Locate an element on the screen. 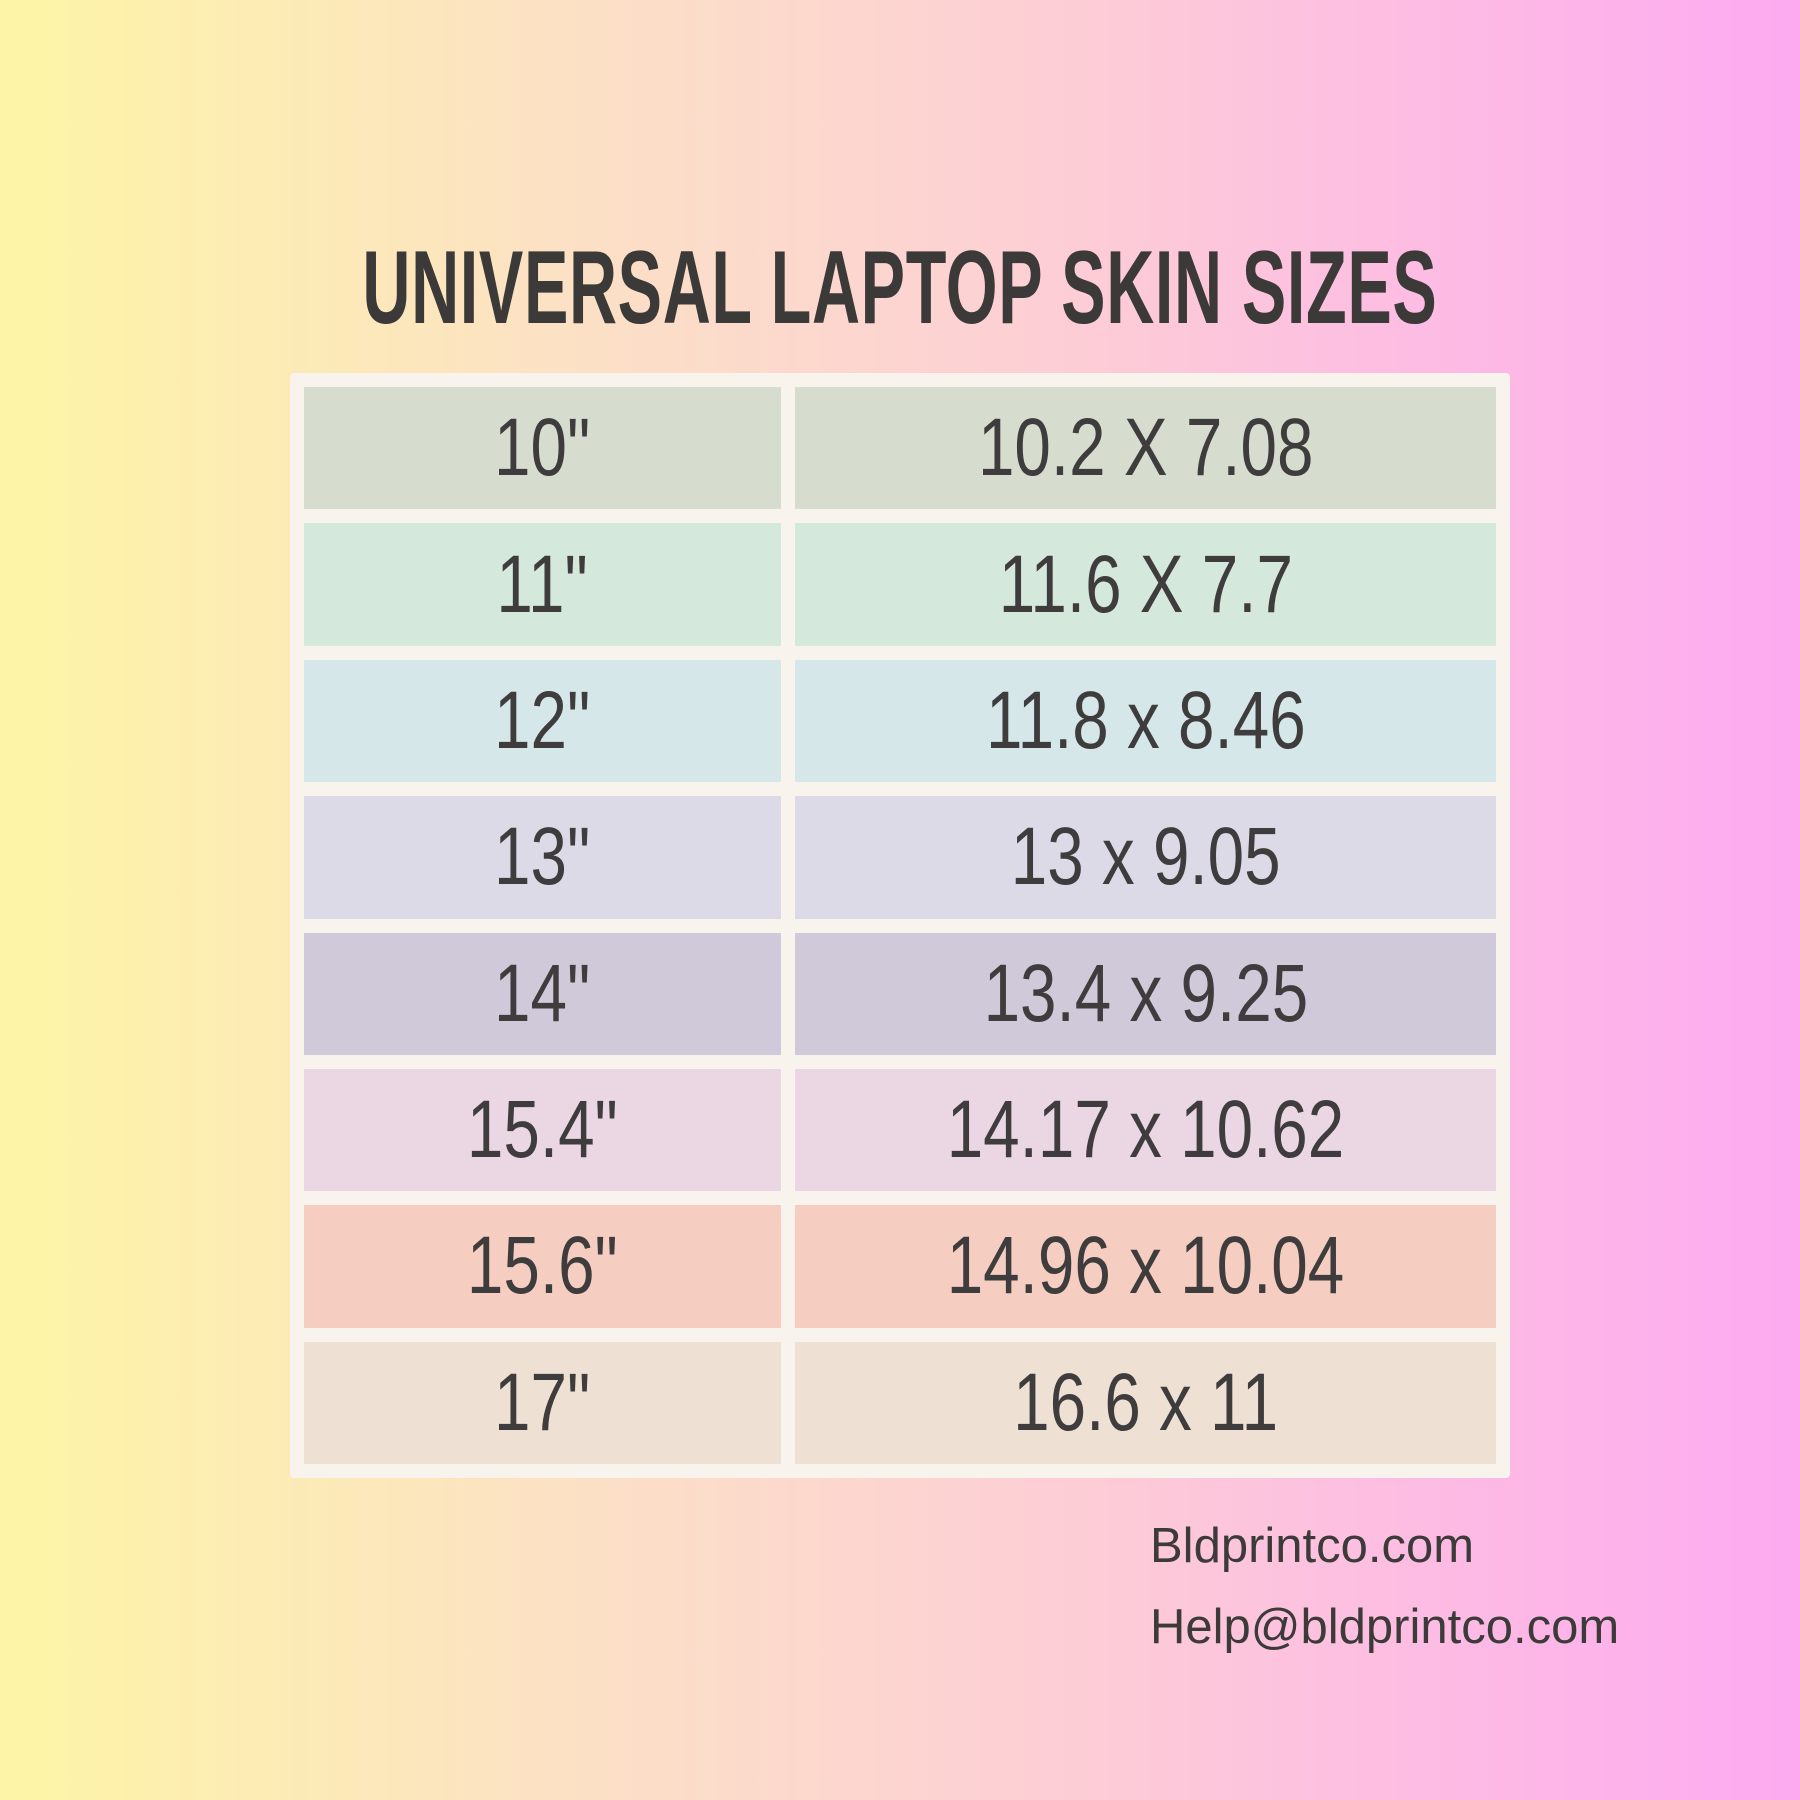  size-label: 10" is located at coordinates (542, 448).